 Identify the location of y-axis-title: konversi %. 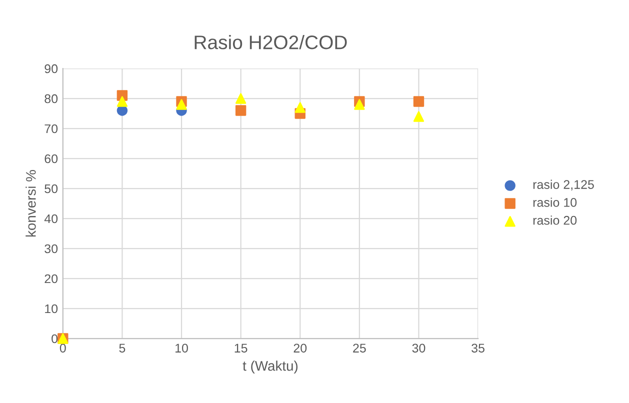
(31, 203).